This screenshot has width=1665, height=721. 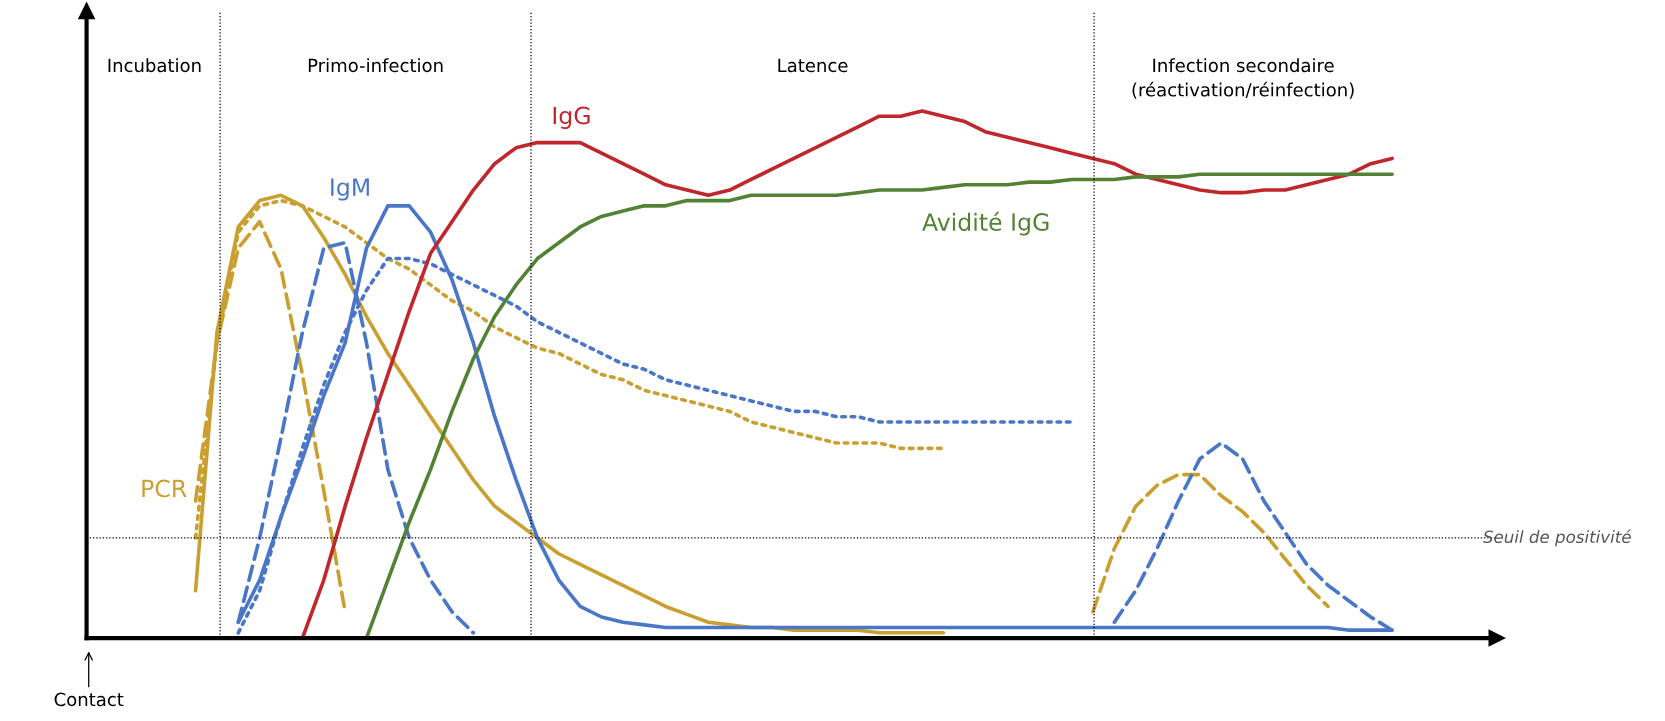 What do you see at coordinates (571, 118) in the screenshot?
I see `series-label: IgG` at bounding box center [571, 118].